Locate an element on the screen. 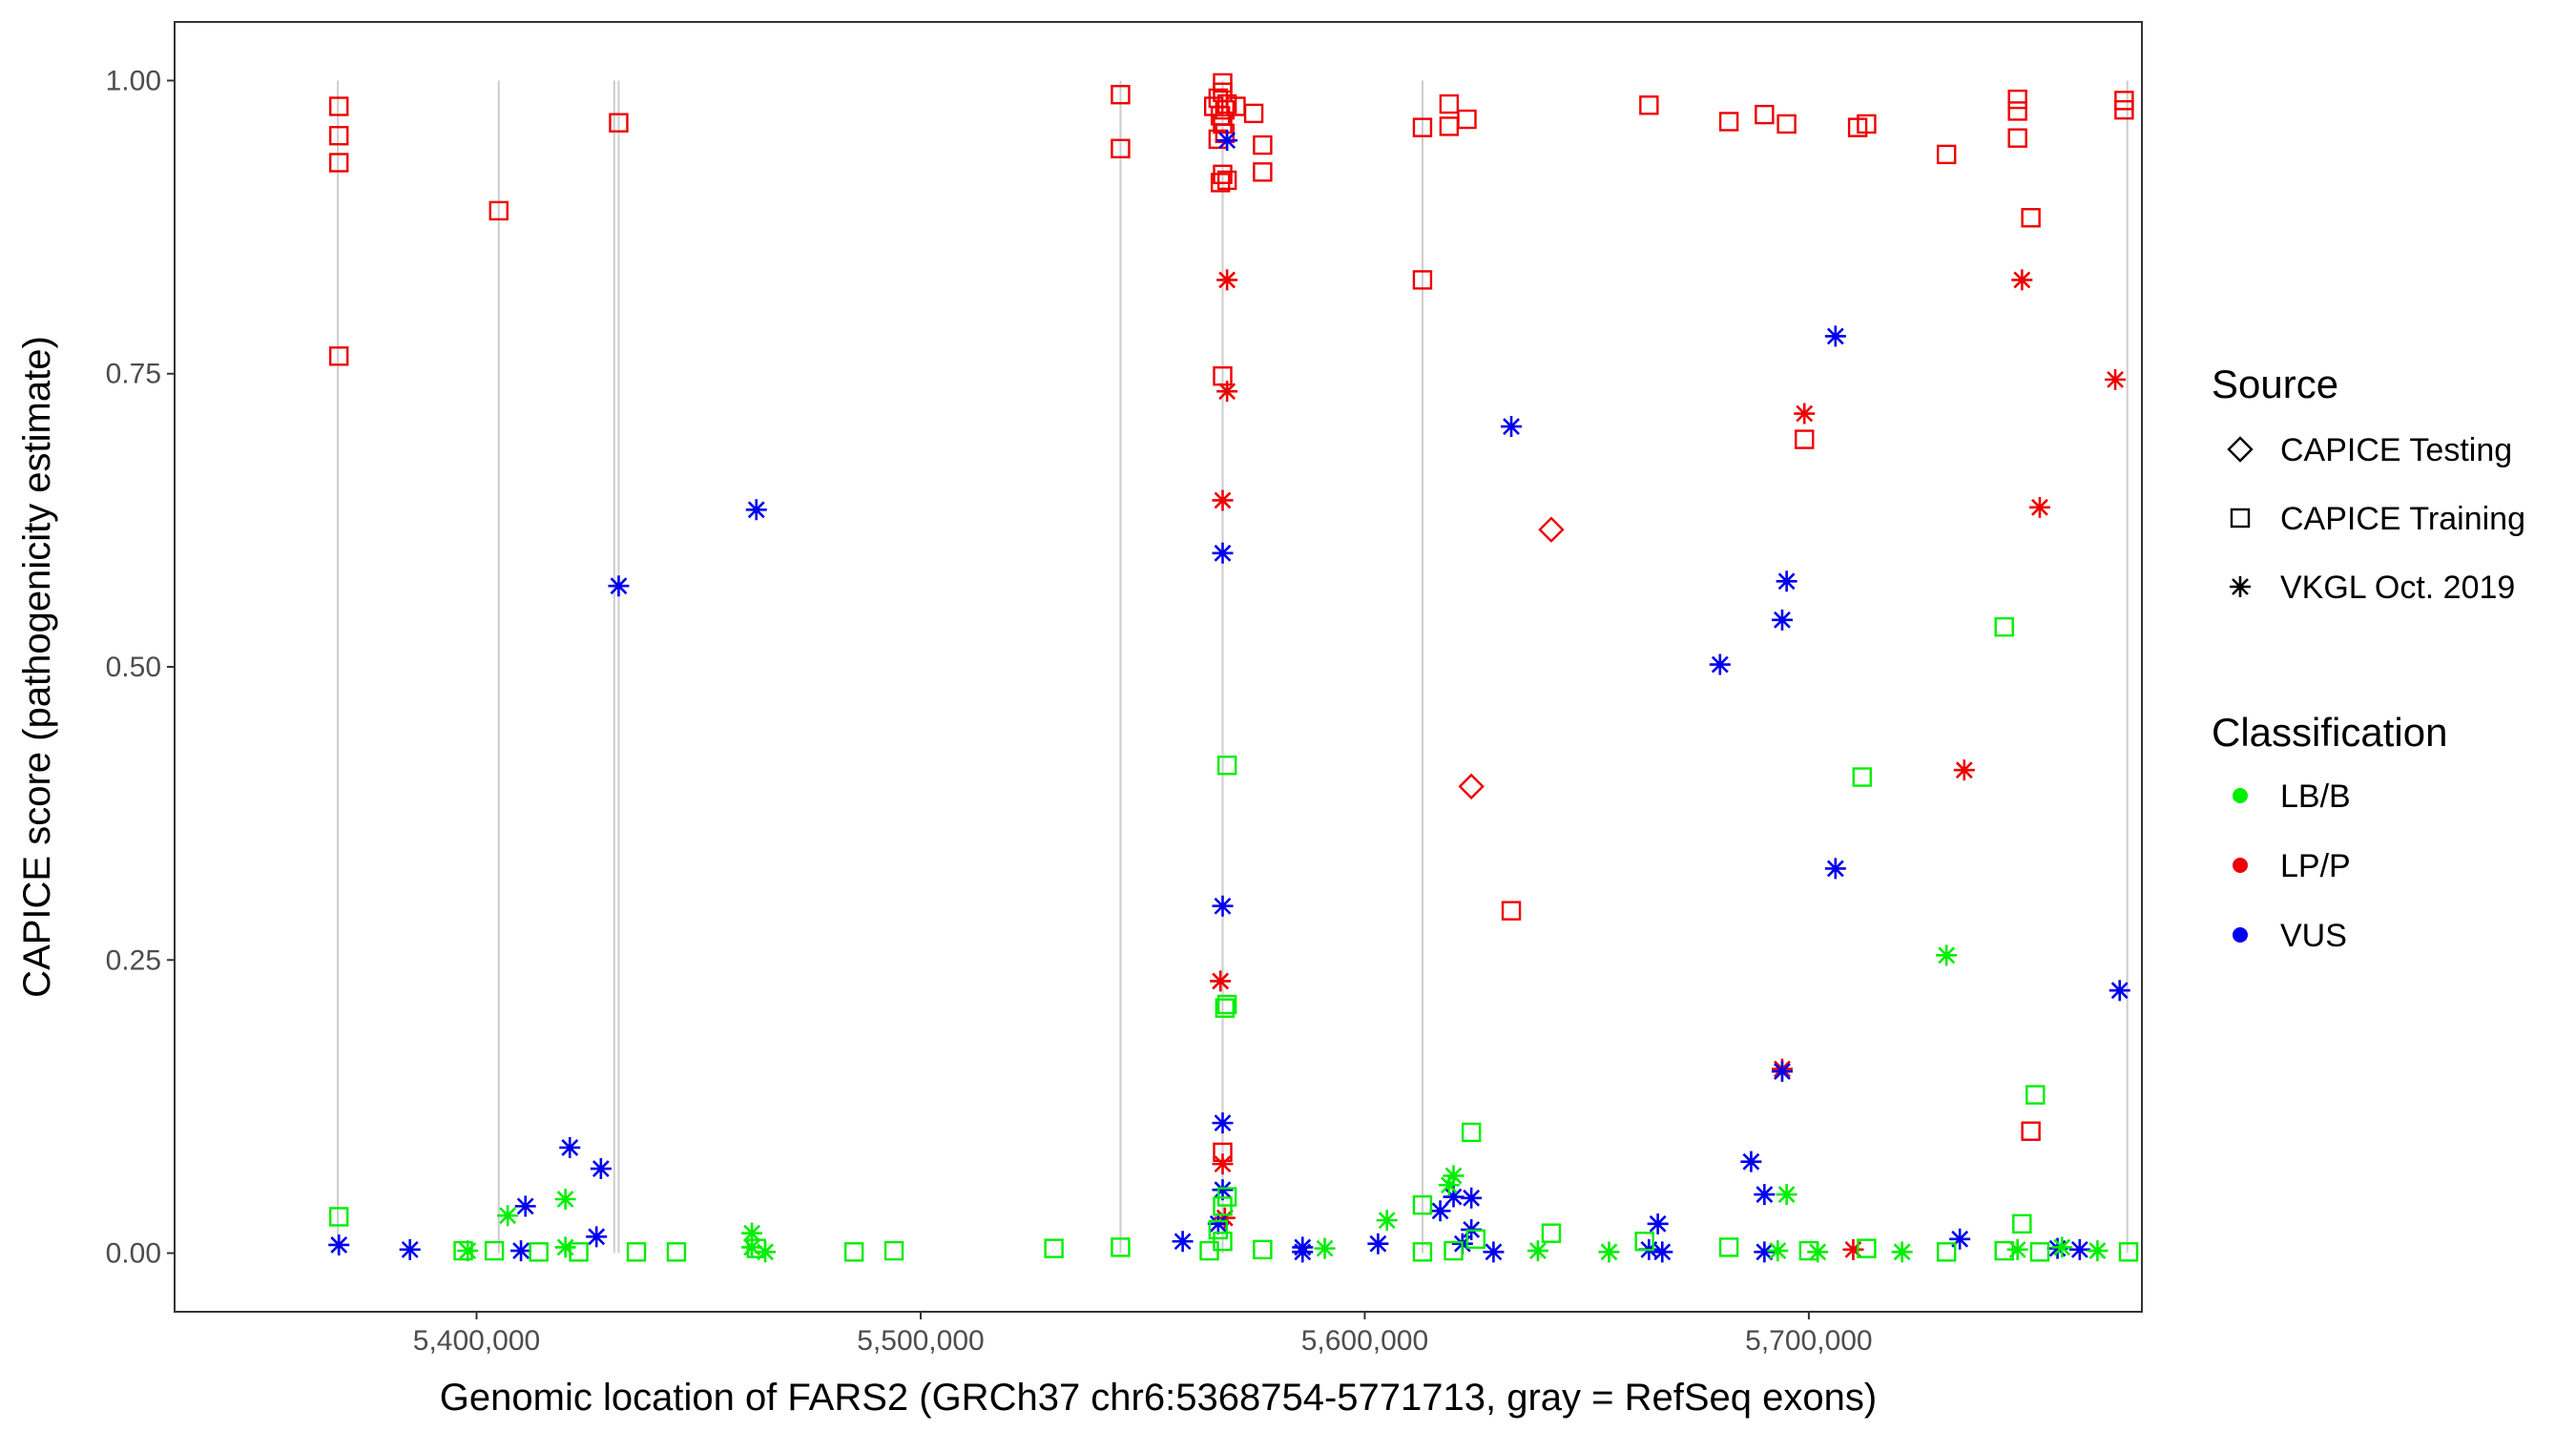 Image resolution: width=2576 pixels, height=1431 pixels. legend-source-label: CAPICE Training is located at coordinates (2402, 519).